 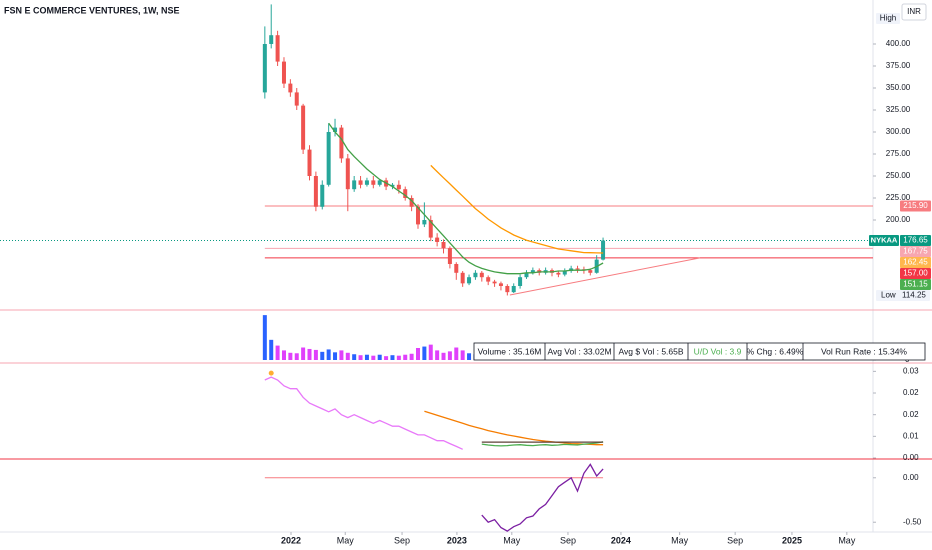 I want to click on high-label: High, so click(x=888, y=18).